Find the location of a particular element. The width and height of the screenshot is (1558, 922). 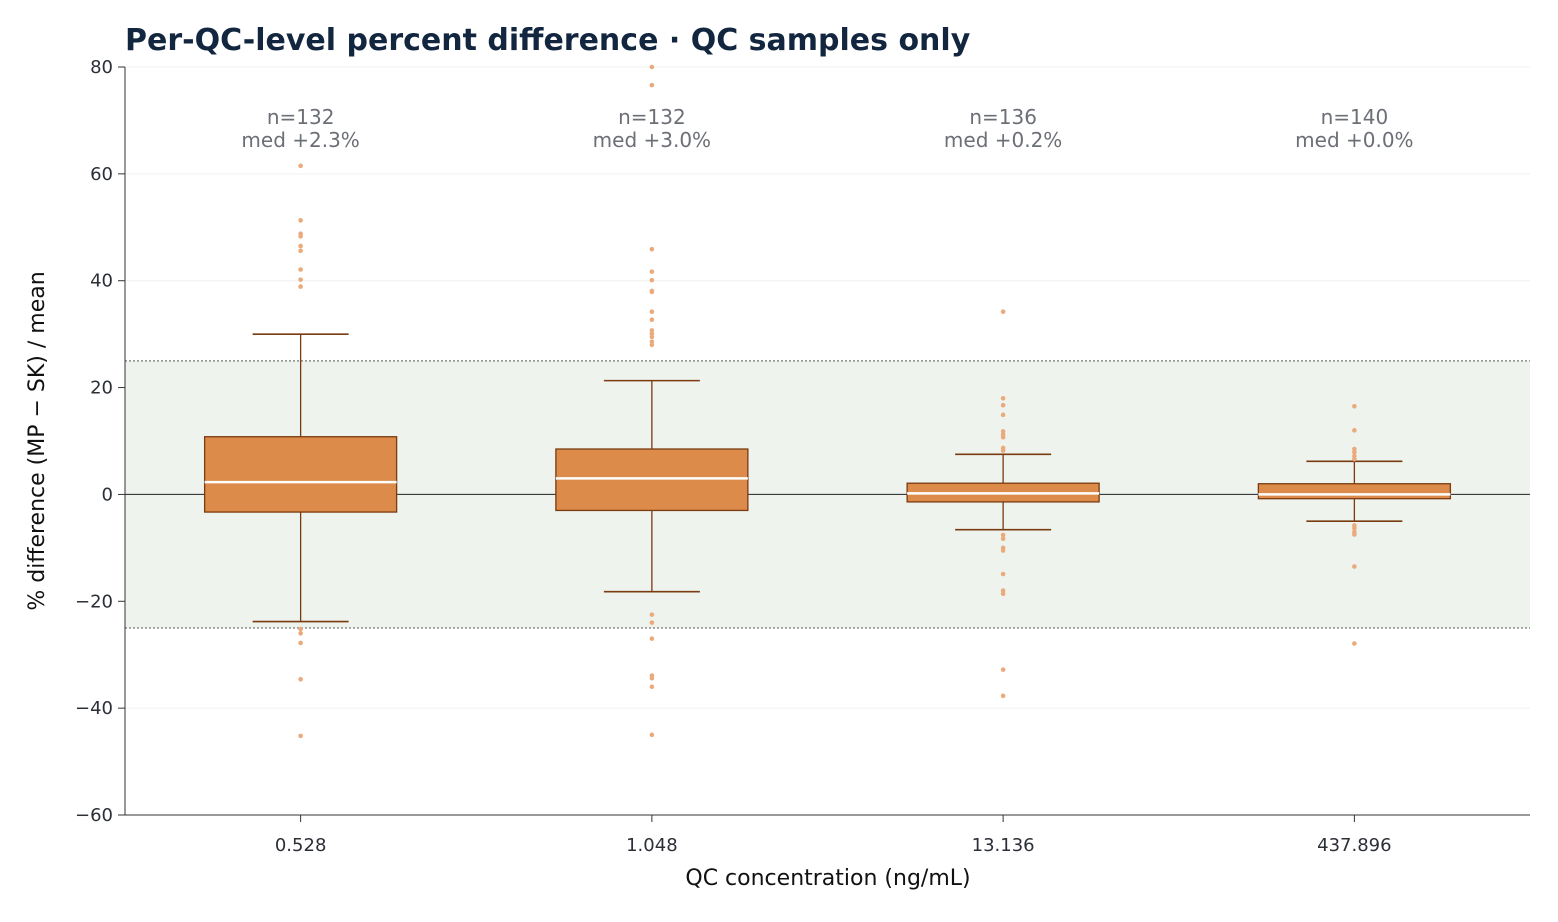

group-median-label: med +3.0% is located at coordinates (652, 140).